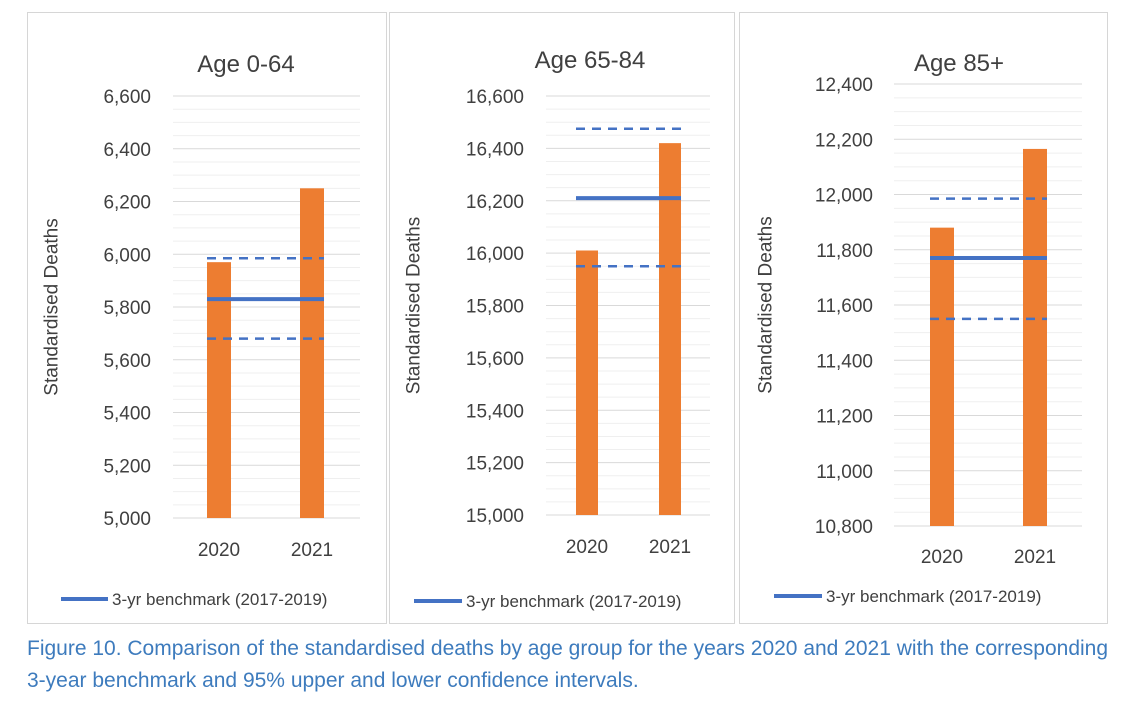 Image resolution: width=1122 pixels, height=703 pixels. Describe the element at coordinates (844, 140) in the screenshot. I see `y-tick-label: 12,200` at that location.